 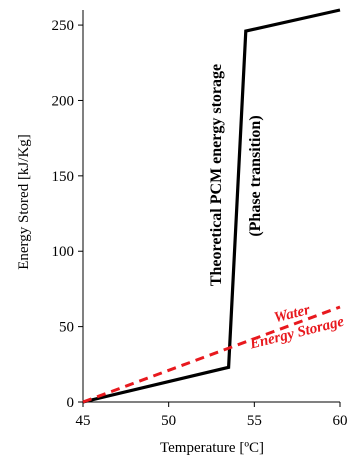 I want to click on y-axis-ticks: 0 50 100 150 200 250, so click(x=67, y=214).